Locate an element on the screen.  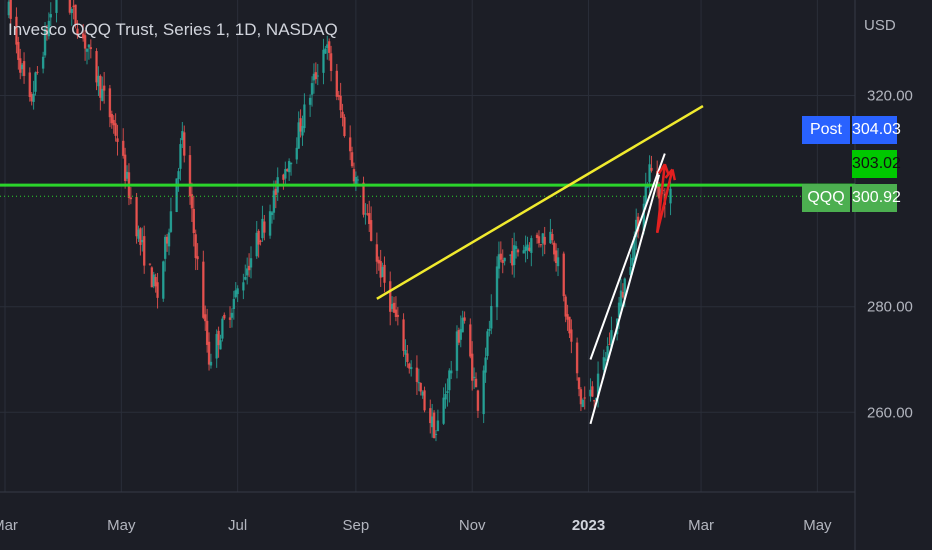
channel-line-drawing is located at coordinates (625, 299).